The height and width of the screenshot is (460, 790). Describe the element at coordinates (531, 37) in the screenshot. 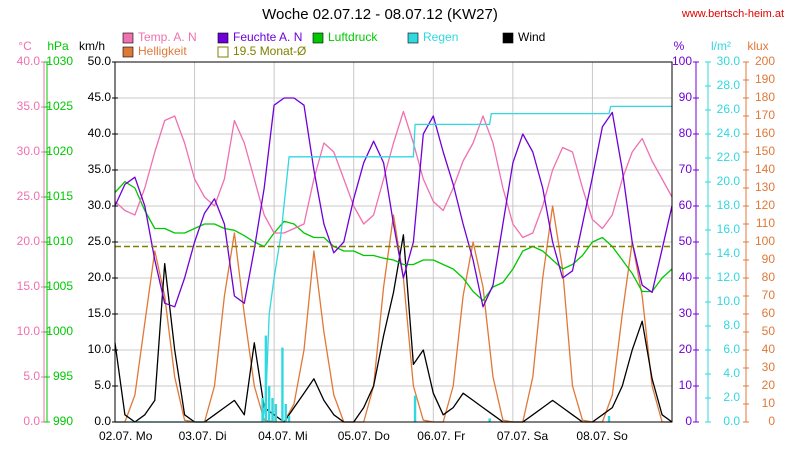

I see `legend-label: Wind` at that location.